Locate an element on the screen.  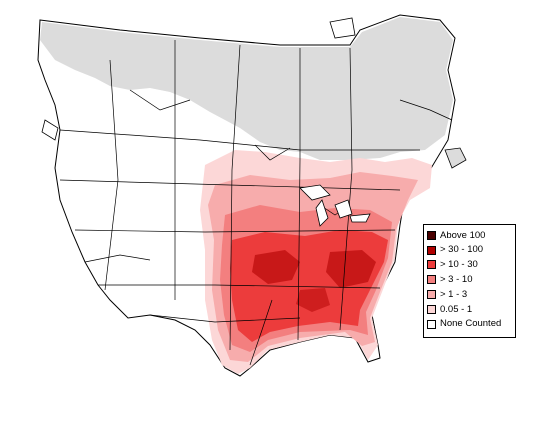
legend-label: > 10 - 30 is located at coordinates (459, 265).